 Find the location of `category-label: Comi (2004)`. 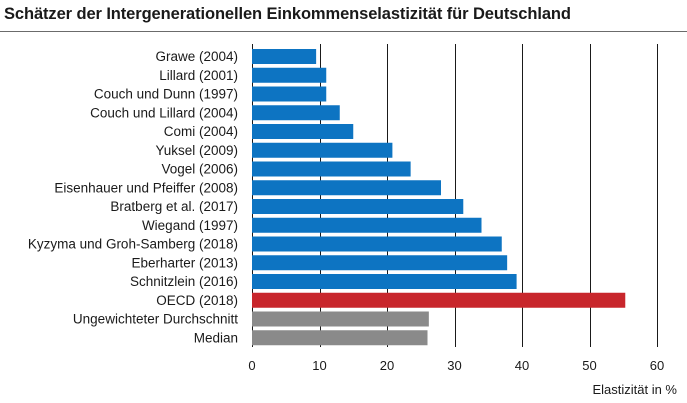

category-label: Comi (2004) is located at coordinates (201, 131).